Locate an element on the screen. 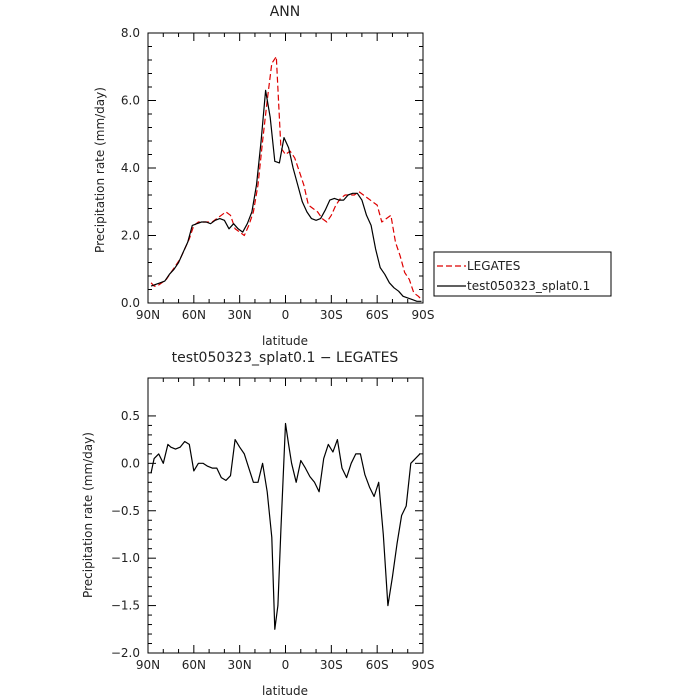  legend-box is located at coordinates (522, 274).